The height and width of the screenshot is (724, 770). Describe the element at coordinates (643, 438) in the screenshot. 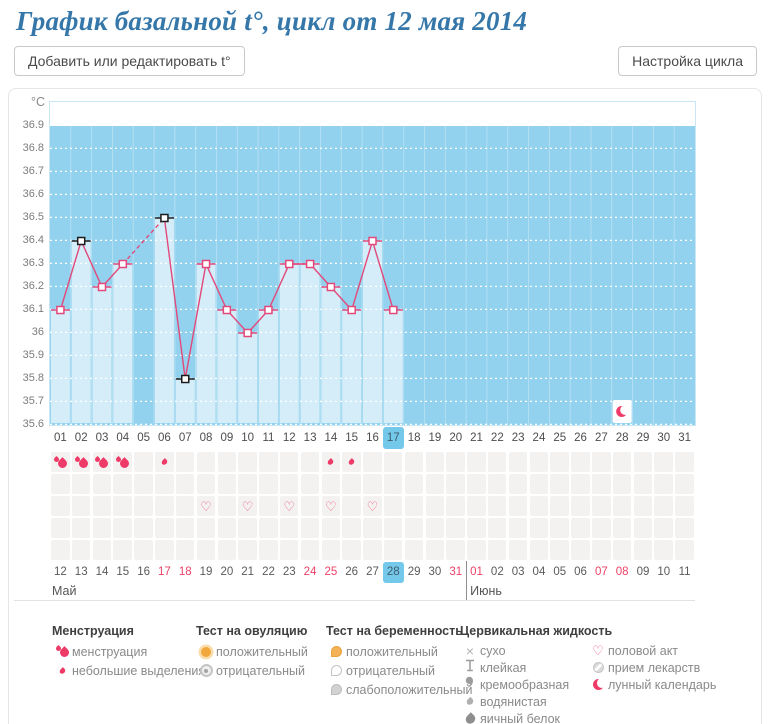

I see `cycle-day-label: 29` at that location.